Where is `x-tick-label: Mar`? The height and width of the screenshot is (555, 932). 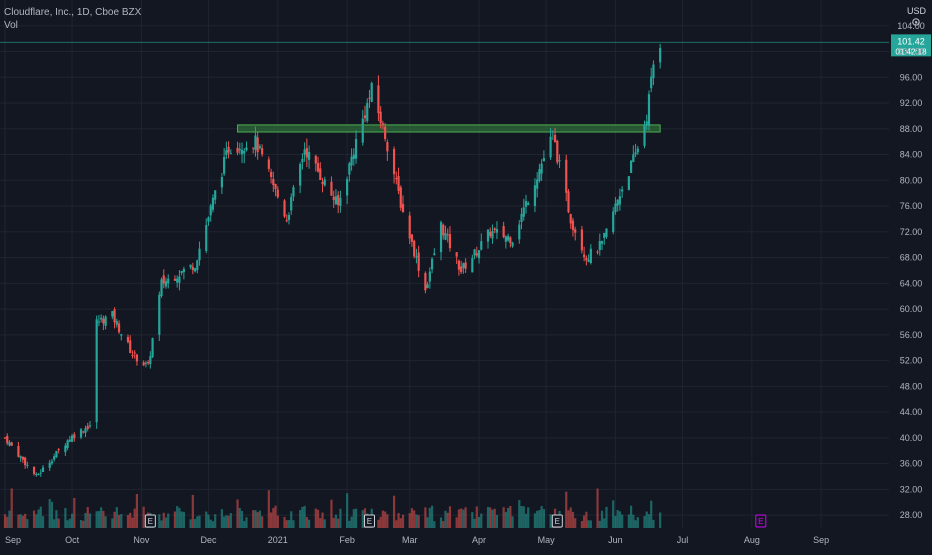 x-tick-label: Mar is located at coordinates (410, 540).